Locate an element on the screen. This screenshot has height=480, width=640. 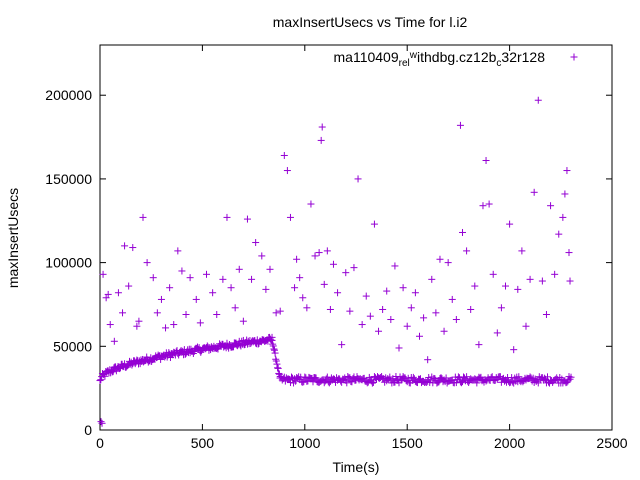
x-tick-label: 1000 is located at coordinates (304, 443).